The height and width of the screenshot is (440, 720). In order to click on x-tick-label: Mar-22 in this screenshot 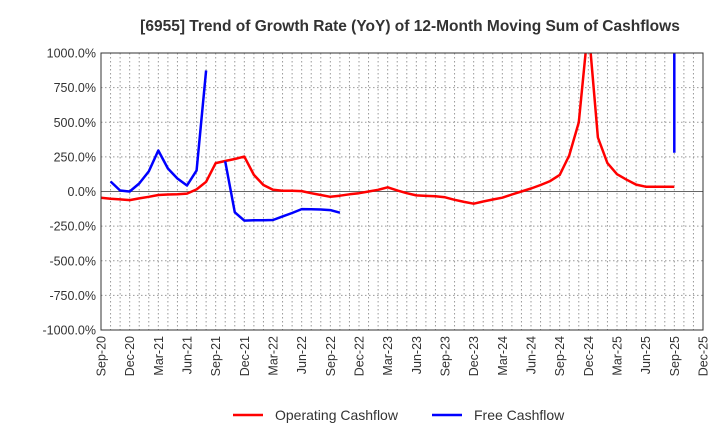, I will do `click(274, 356)`.